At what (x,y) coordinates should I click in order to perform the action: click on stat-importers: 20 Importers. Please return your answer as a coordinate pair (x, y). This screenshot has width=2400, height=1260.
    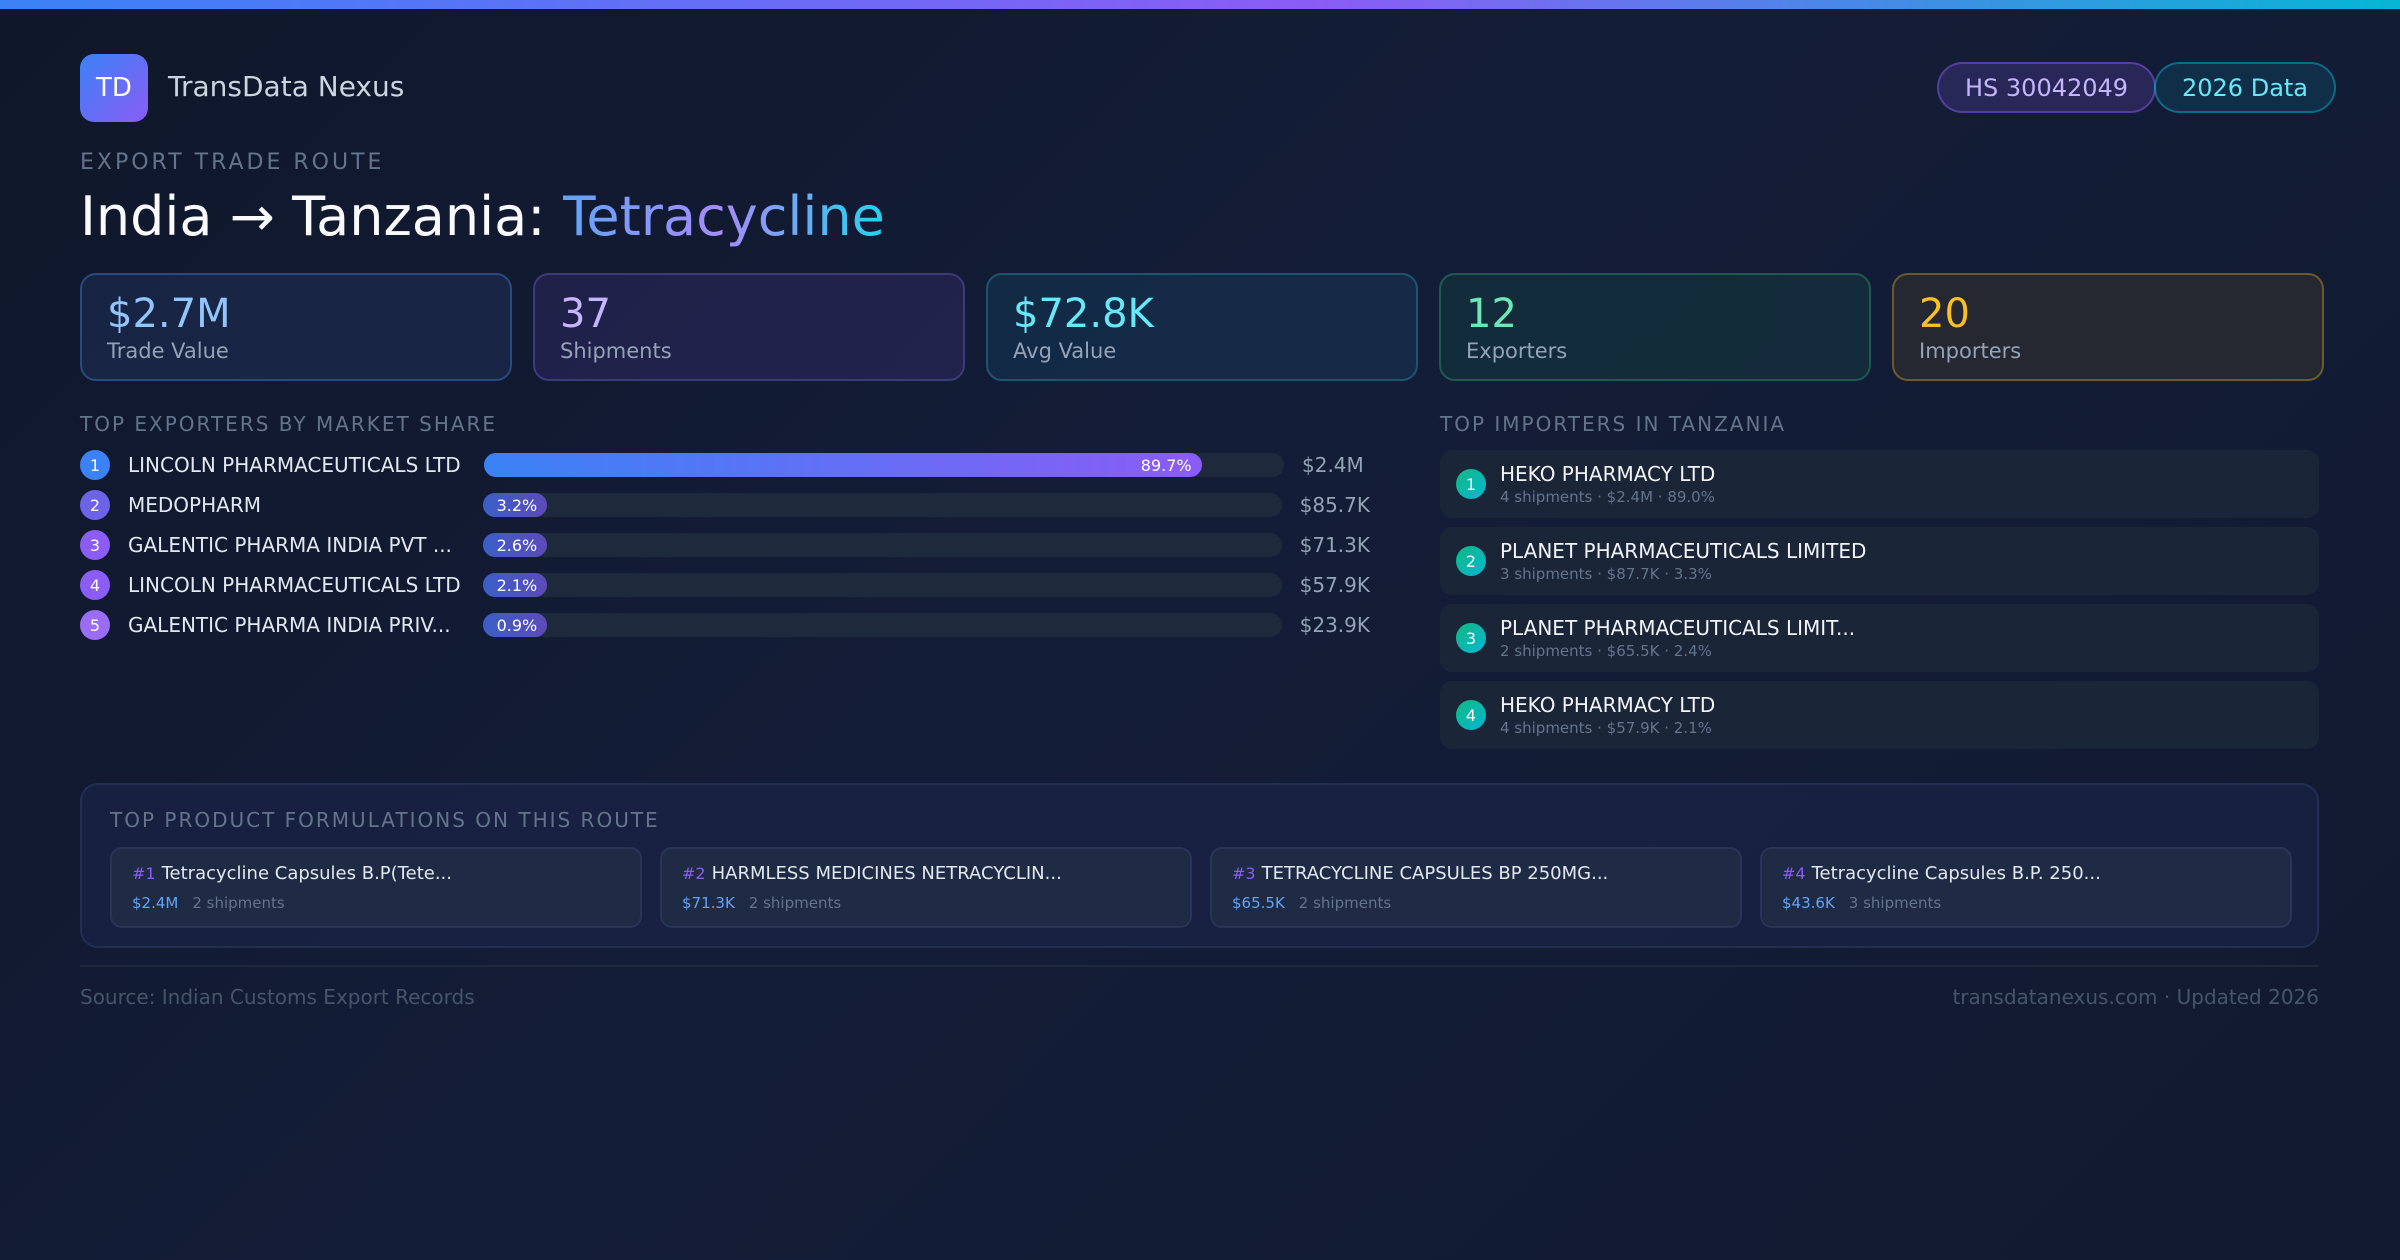
    Looking at the image, I should click on (2108, 327).